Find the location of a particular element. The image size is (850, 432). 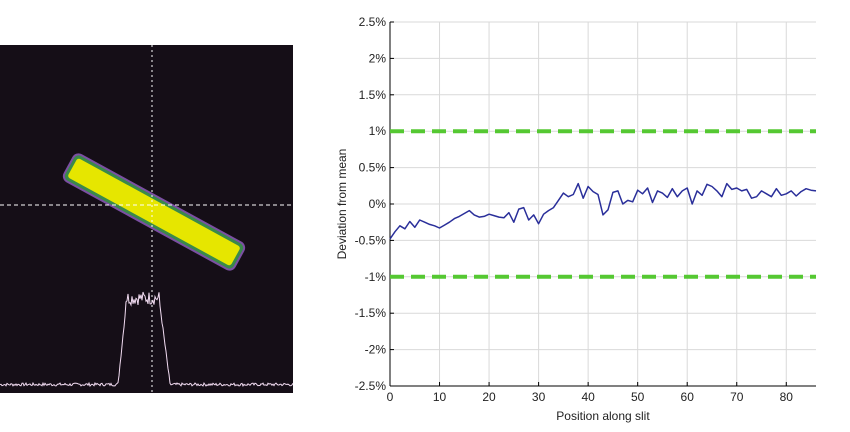

deviation-series-line is located at coordinates (603, 211).